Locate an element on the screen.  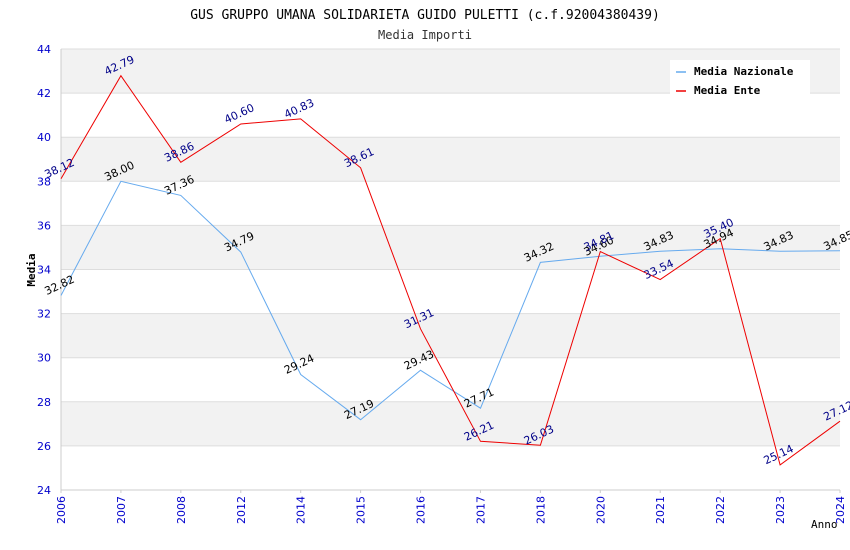
y-tick-label: 24 is located at coordinates (44, 490).